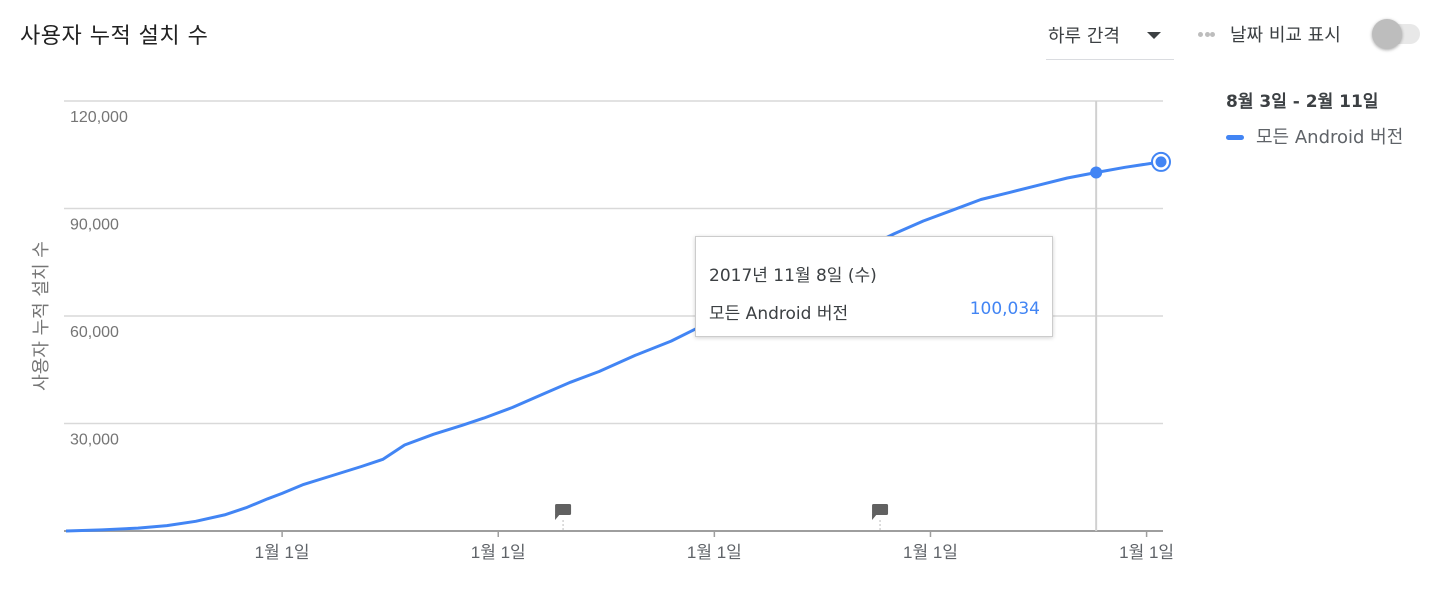 The image size is (1430, 604). What do you see at coordinates (1387, 34) in the screenshot?
I see `toggle-knob` at bounding box center [1387, 34].